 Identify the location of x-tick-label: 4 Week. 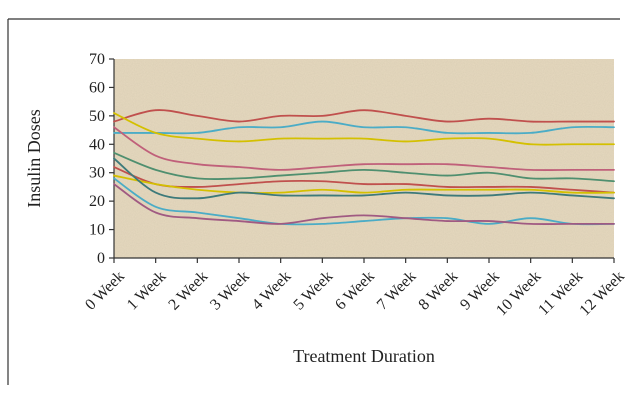
(272, 291).